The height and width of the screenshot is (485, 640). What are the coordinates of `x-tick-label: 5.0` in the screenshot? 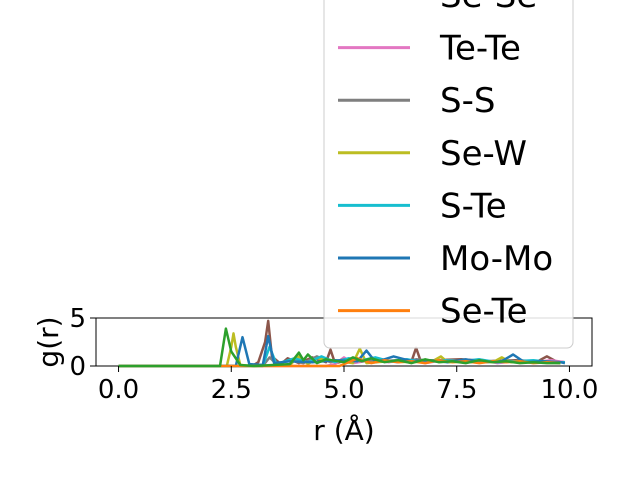 It's located at (343, 390).